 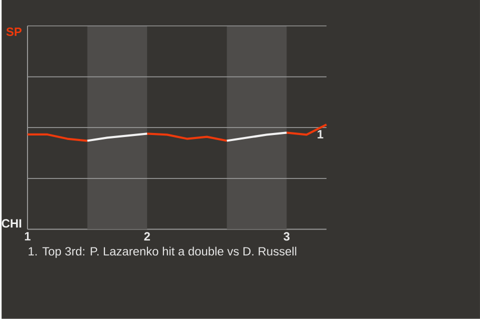 I want to click on x-tick-label: 3, so click(x=287, y=236).